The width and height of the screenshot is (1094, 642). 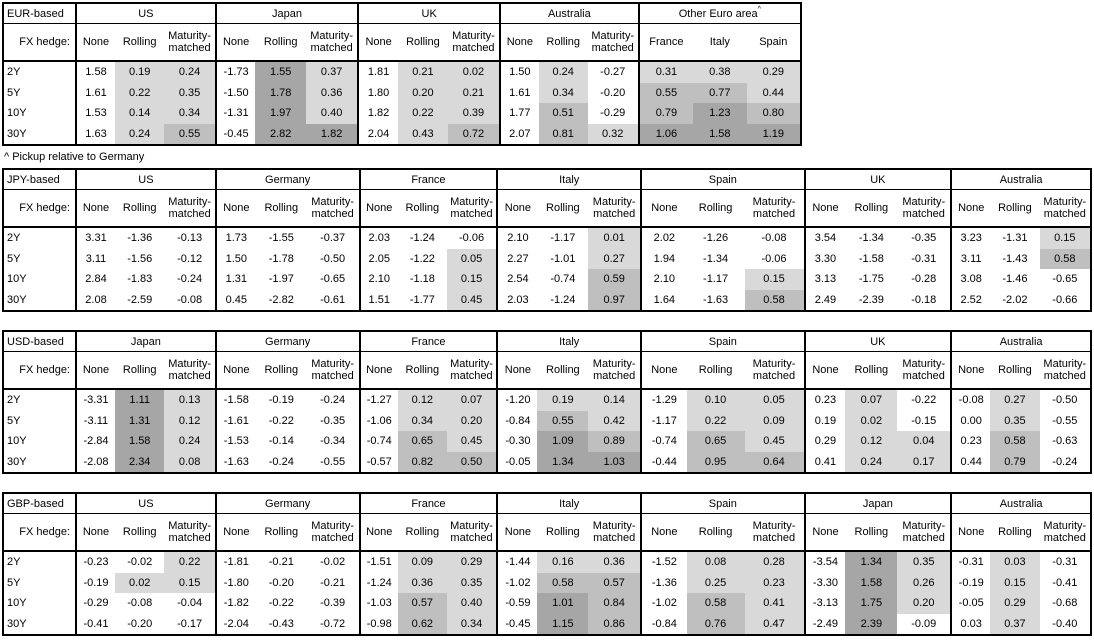 I want to click on value-cell: -2.39, so click(x=871, y=299).